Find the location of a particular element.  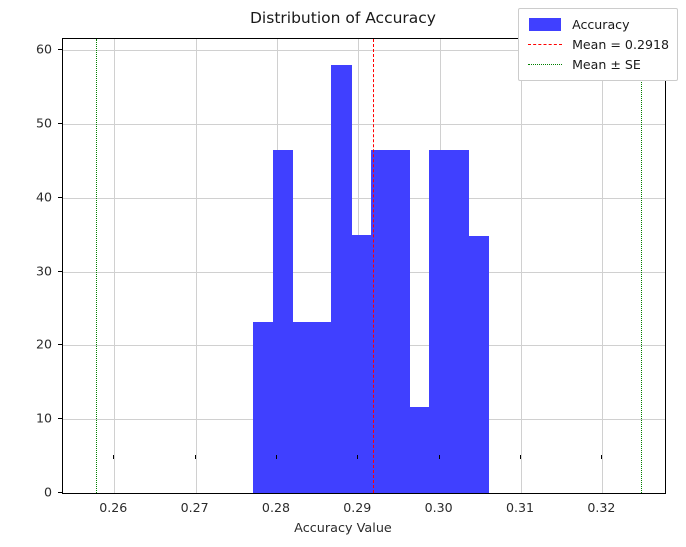

mean-plus-se-line is located at coordinates (641, 266).